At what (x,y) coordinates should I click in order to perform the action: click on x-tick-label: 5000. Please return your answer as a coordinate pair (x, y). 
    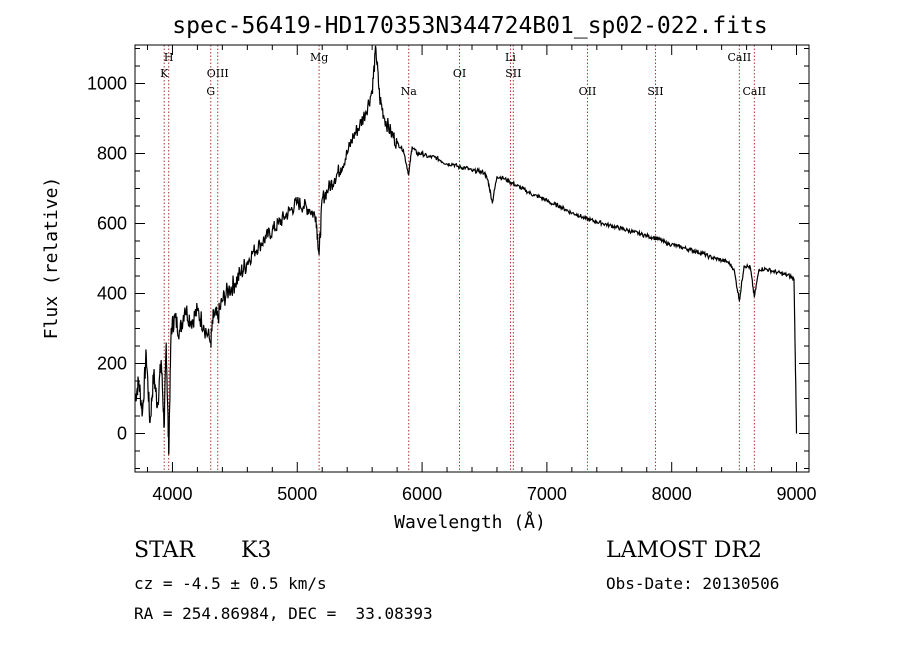
    Looking at the image, I should click on (297, 494).